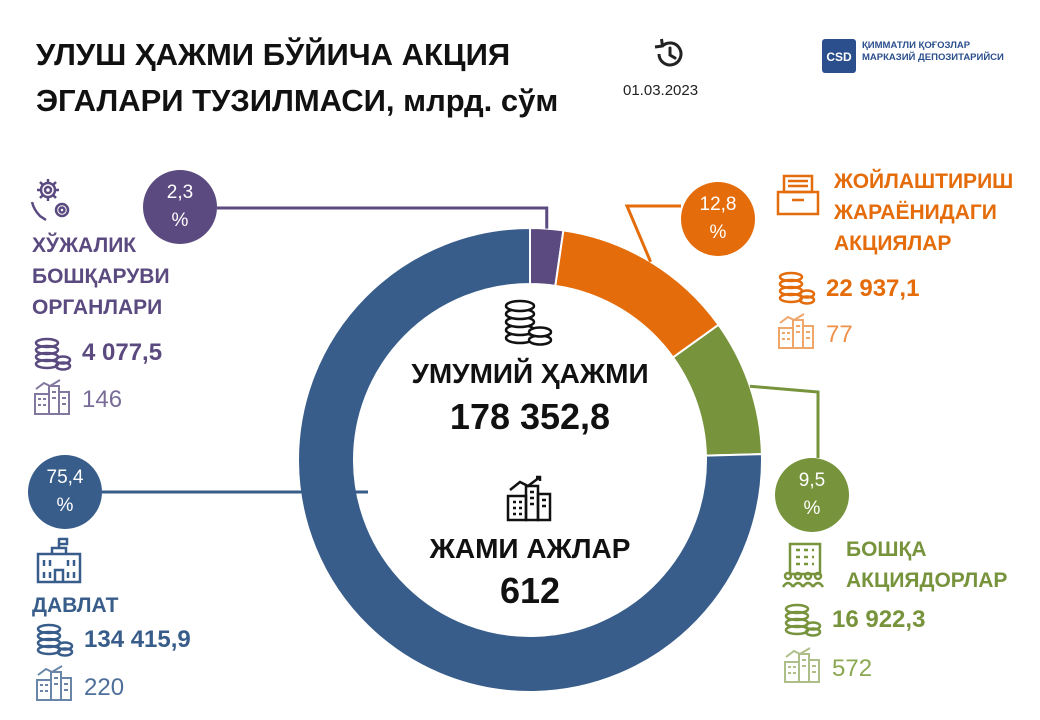  Describe the element at coordinates (65, 505) in the screenshot. I see `state-percent-sign: %` at that location.